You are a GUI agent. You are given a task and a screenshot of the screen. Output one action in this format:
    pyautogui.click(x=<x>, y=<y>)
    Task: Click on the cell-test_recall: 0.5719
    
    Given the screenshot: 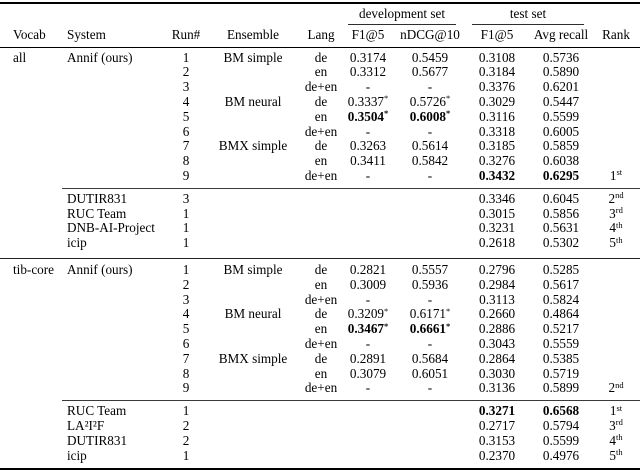 What is the action you would take?
    pyautogui.click(x=561, y=373)
    